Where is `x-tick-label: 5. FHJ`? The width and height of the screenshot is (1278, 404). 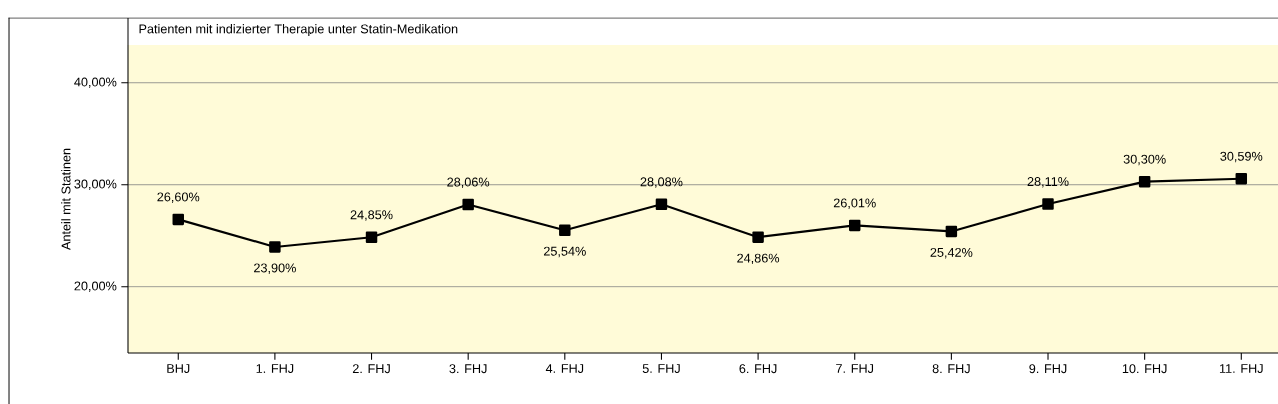 x-tick-label: 5. FHJ is located at coordinates (661, 368).